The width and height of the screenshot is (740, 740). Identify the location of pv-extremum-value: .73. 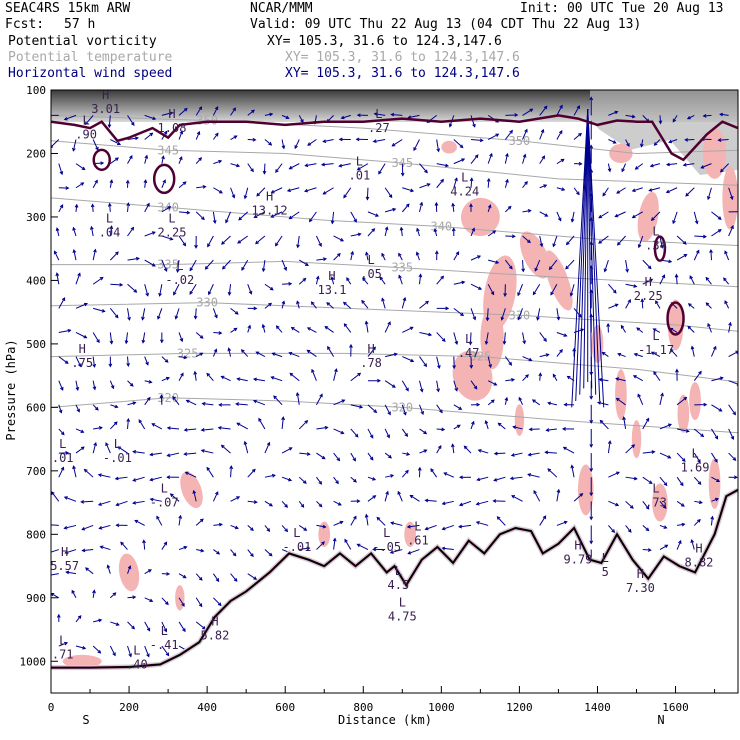
(656, 502).